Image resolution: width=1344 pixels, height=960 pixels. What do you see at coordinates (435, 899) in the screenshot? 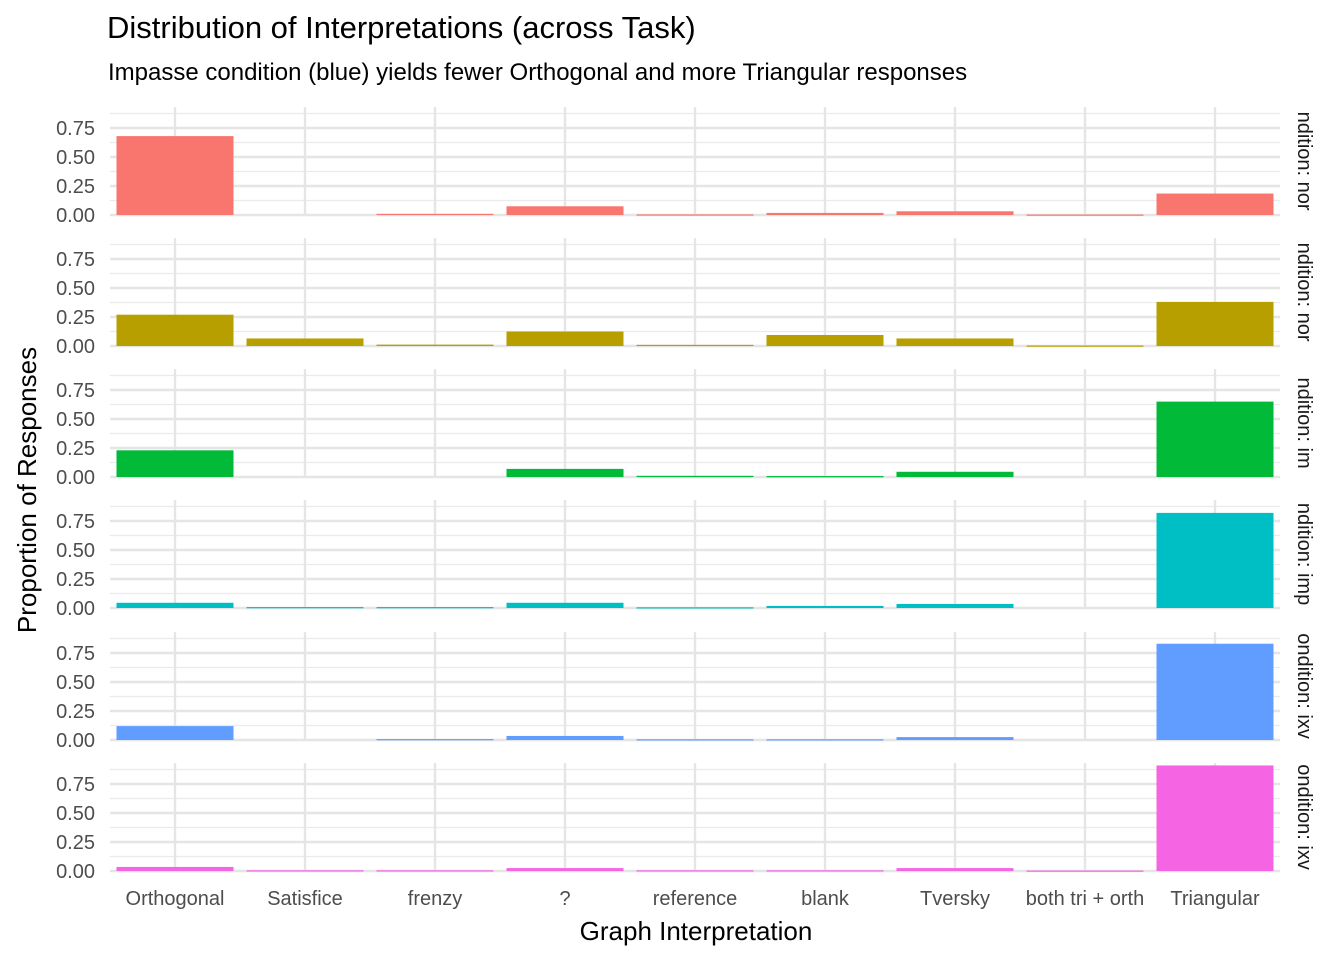
I see `x-tick-label: frenzy` at bounding box center [435, 899].